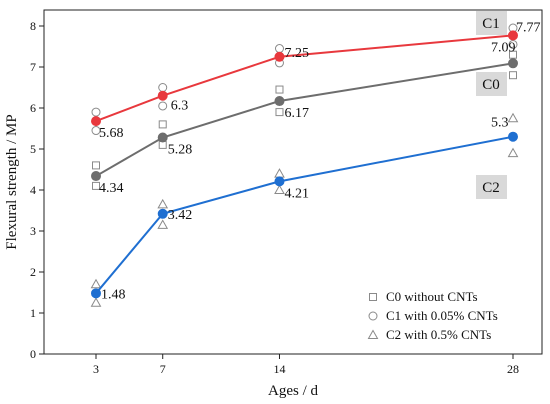  Describe the element at coordinates (33, 67) in the screenshot. I see `y-tick-label: 7` at that location.